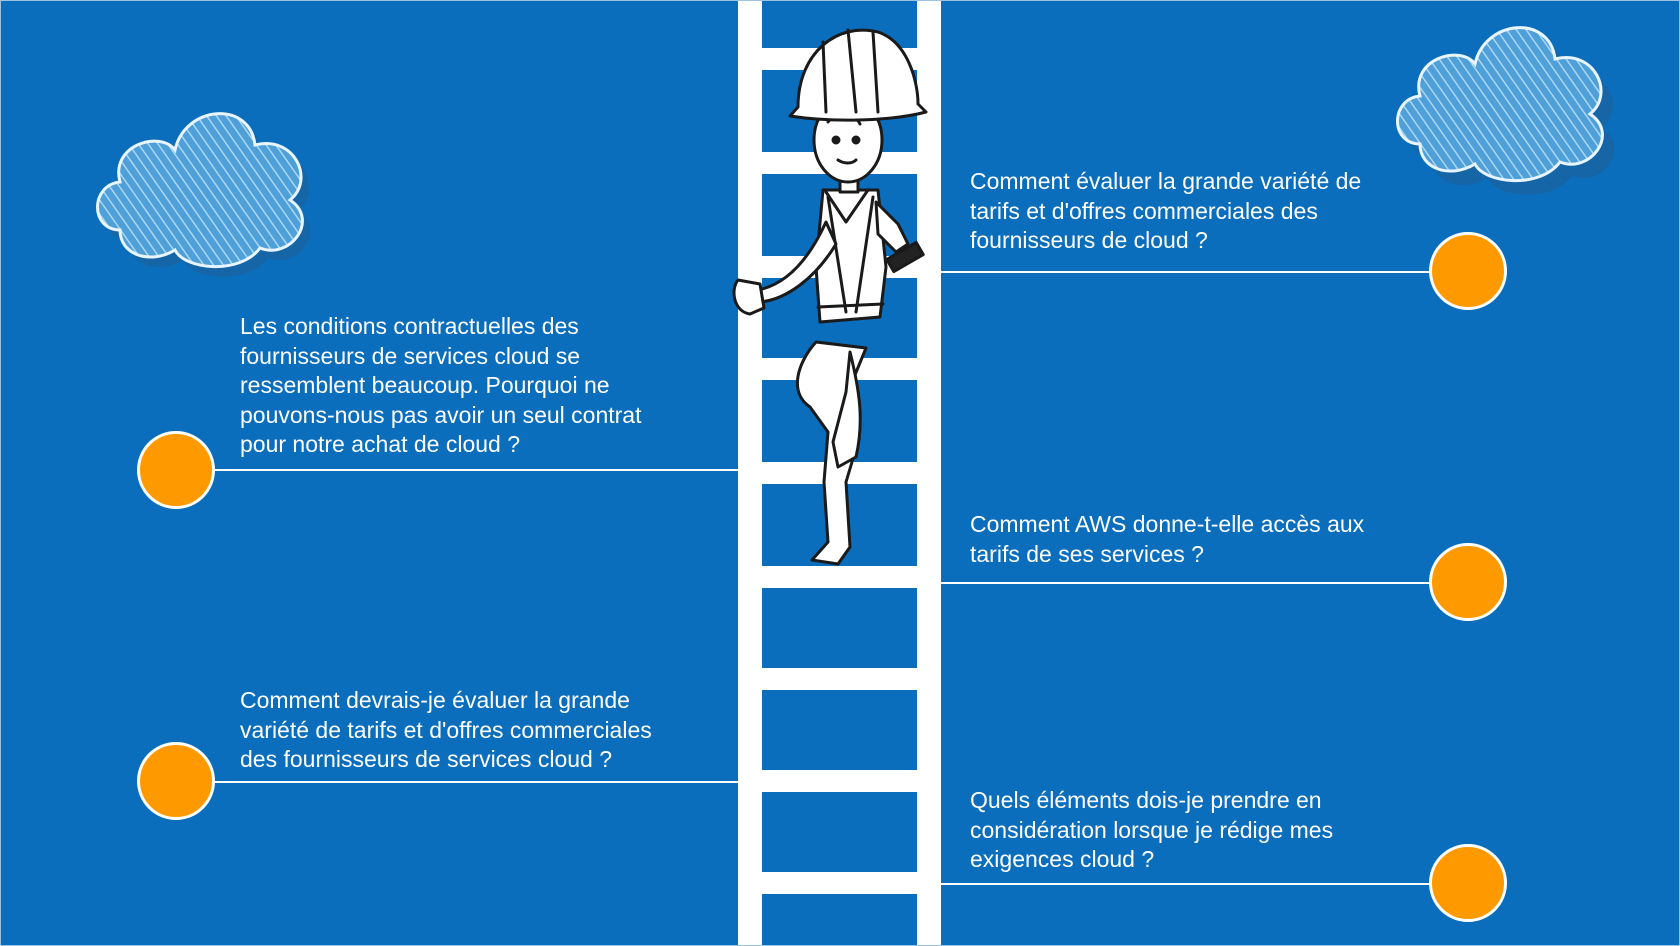 The width and height of the screenshot is (1680, 946). Describe the element at coordinates (929, 473) in the screenshot. I see `ladder-rail-right` at that location.